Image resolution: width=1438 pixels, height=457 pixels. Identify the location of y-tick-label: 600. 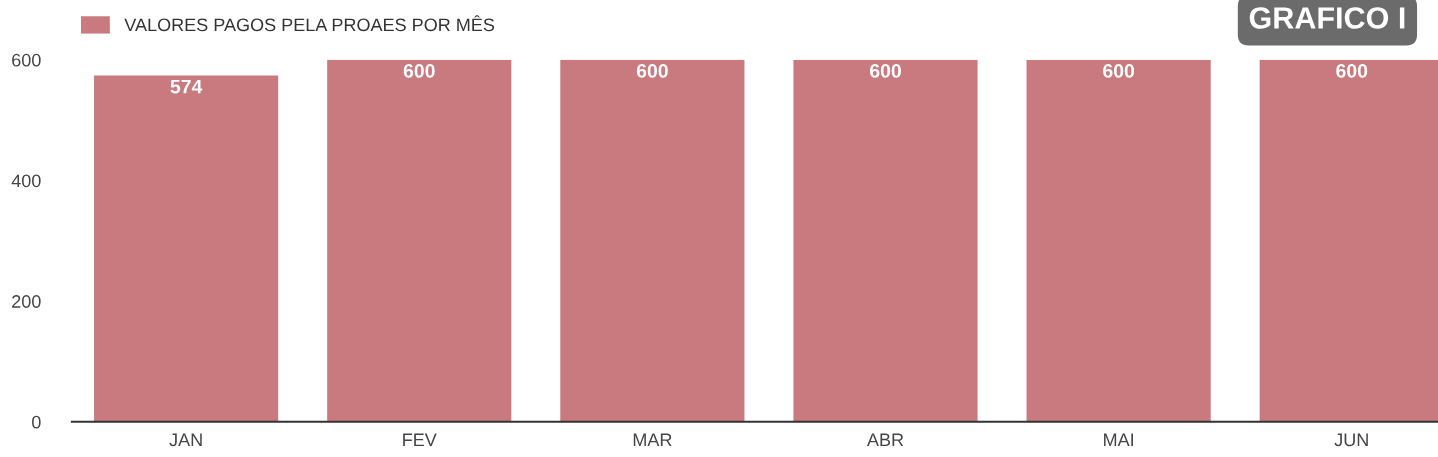
(26, 60).